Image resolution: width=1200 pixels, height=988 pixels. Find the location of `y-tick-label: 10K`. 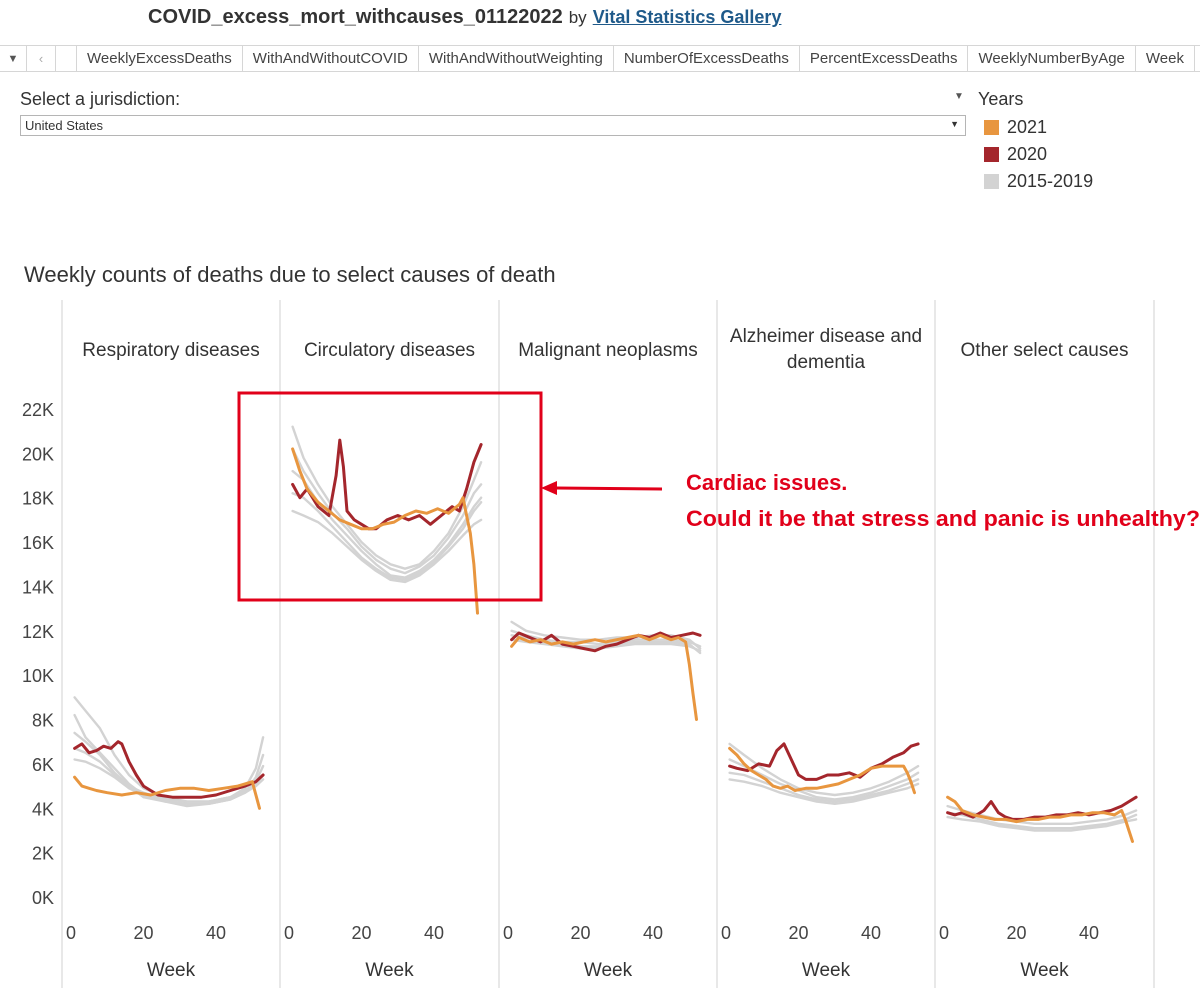

y-tick-label: 10K is located at coordinates (38, 676).